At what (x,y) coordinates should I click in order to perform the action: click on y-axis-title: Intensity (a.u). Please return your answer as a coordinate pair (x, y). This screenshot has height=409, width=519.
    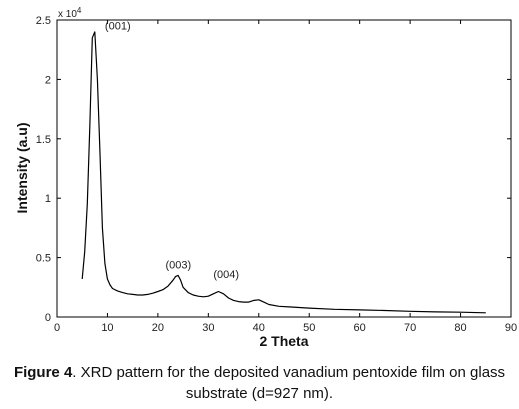
    Looking at the image, I should click on (22, 167).